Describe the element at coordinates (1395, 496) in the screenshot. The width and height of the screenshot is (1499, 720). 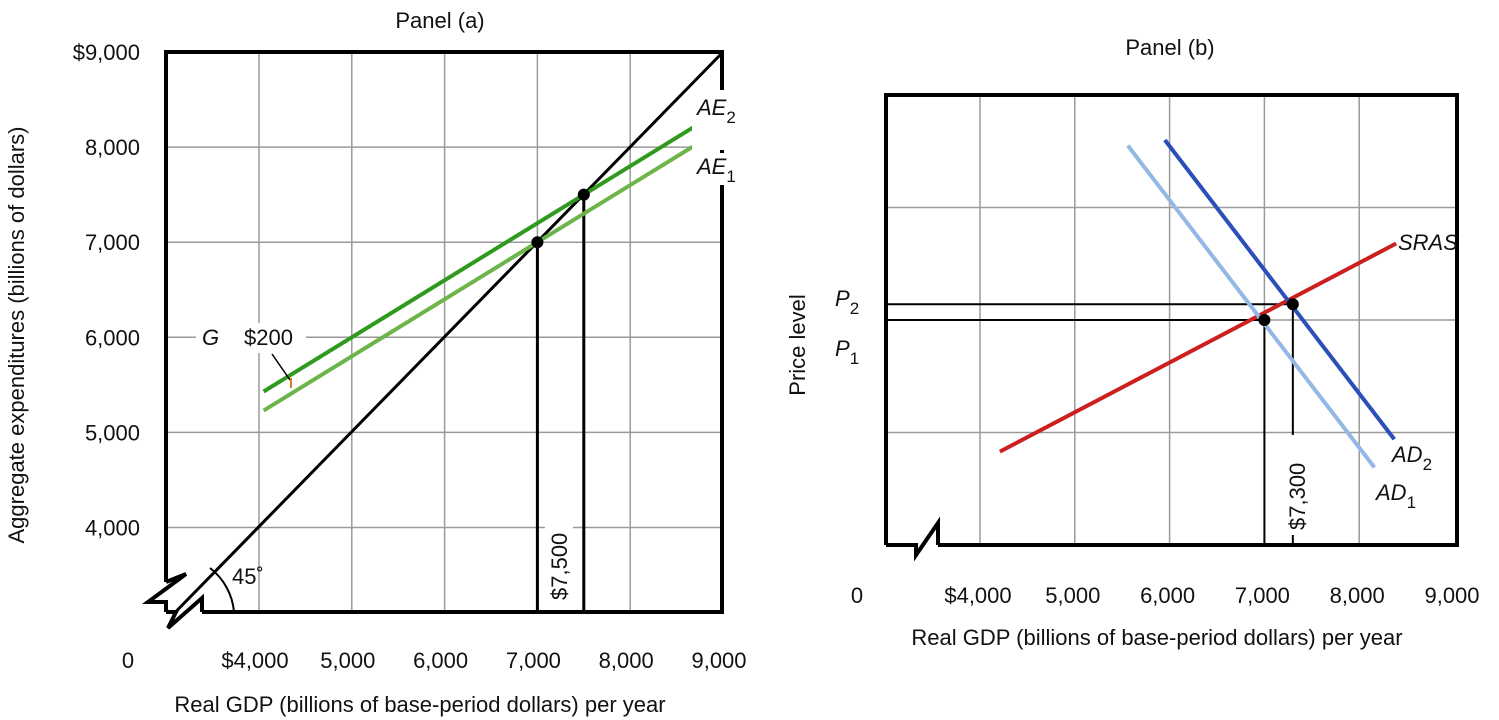
I see `series-label-ad1: AD1` at that location.